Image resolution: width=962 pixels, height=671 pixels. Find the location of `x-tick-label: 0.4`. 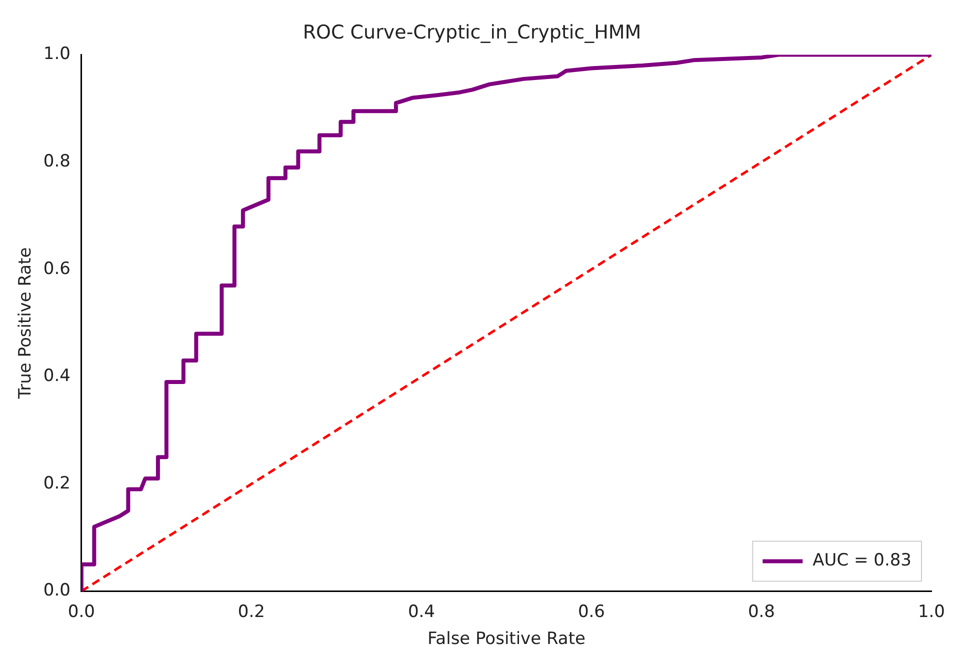

x-tick-label: 0.4 is located at coordinates (421, 612).